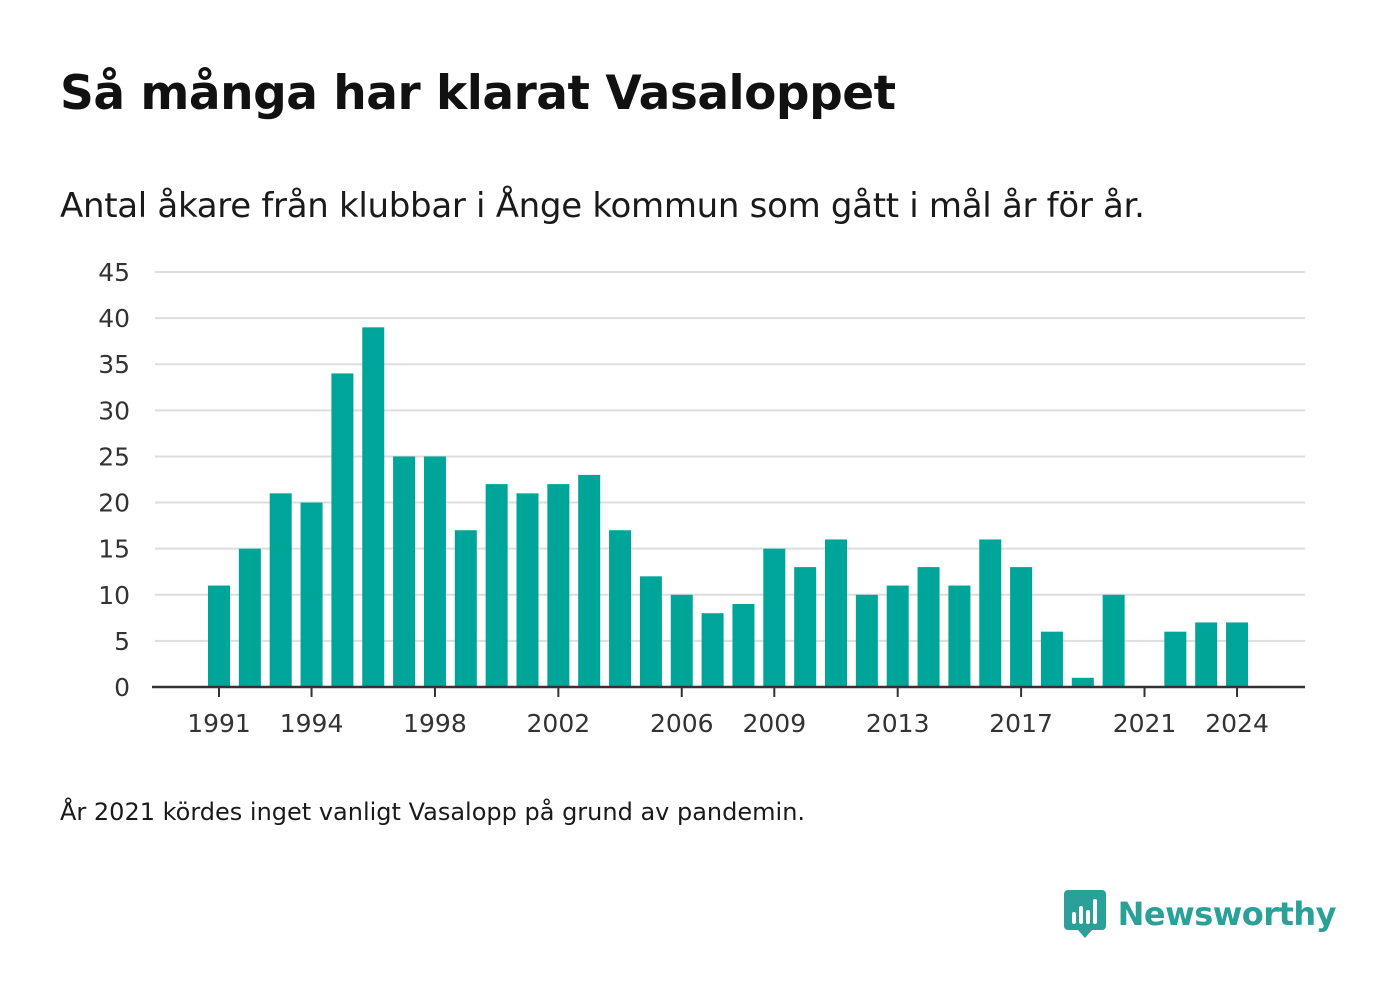 The width and height of the screenshot is (1400, 1000). What do you see at coordinates (1021, 723) in the screenshot?
I see `x-tick-label: 2017` at bounding box center [1021, 723].